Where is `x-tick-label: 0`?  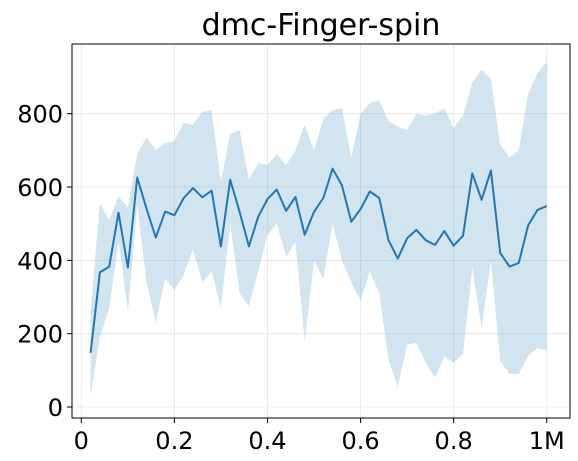 x-tick-label: 0 is located at coordinates (81, 441).